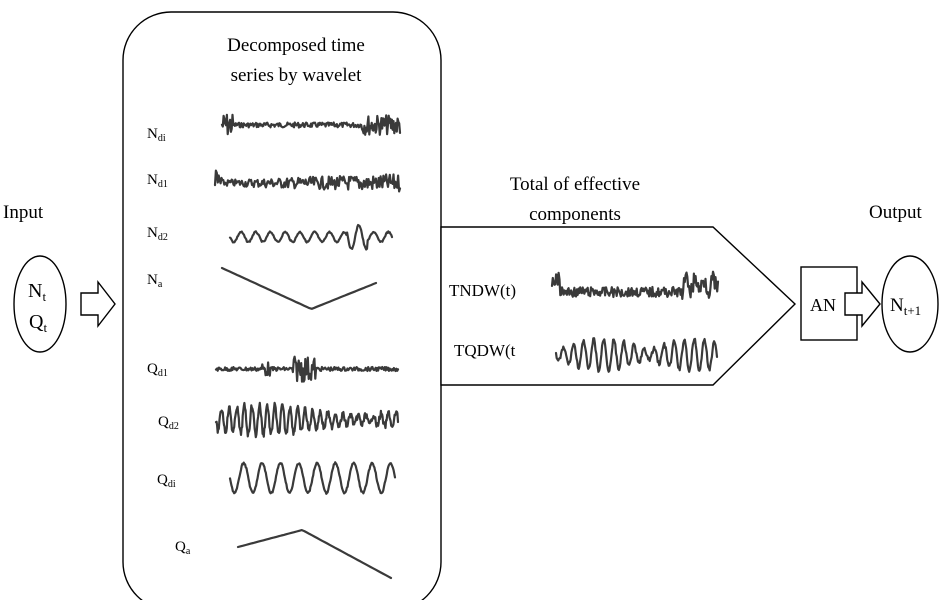 The image size is (941, 600). Describe the element at coordinates (314, 554) in the screenshot. I see `waveform-qa` at that location.